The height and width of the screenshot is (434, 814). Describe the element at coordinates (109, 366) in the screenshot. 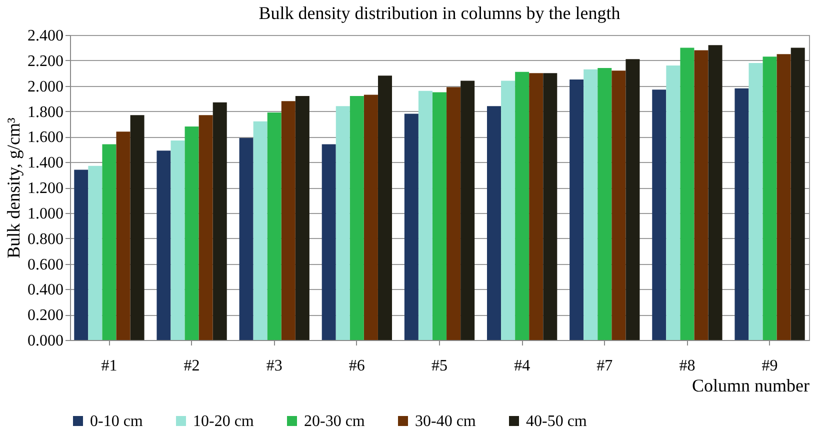

I see `x-tick-label: #1` at that location.